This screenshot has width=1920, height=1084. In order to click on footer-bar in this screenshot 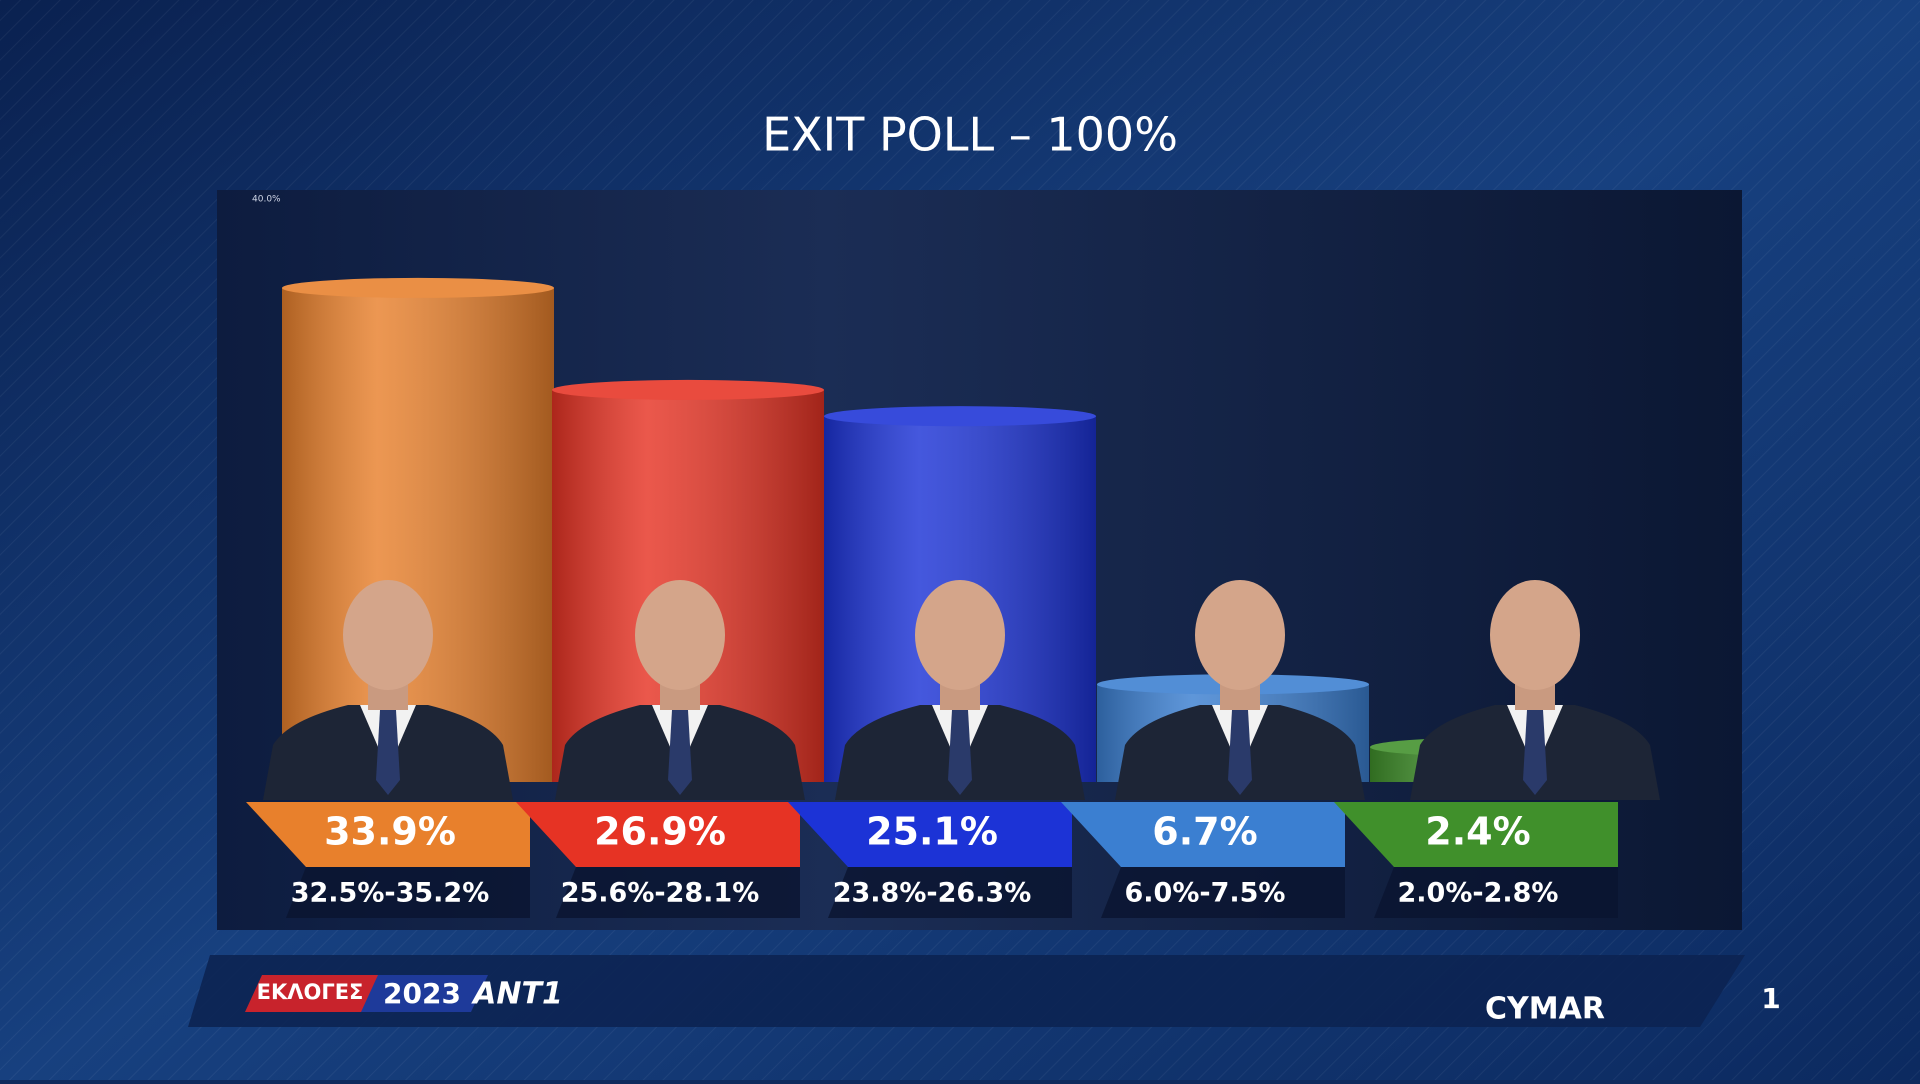, I will do `click(966, 991)`.